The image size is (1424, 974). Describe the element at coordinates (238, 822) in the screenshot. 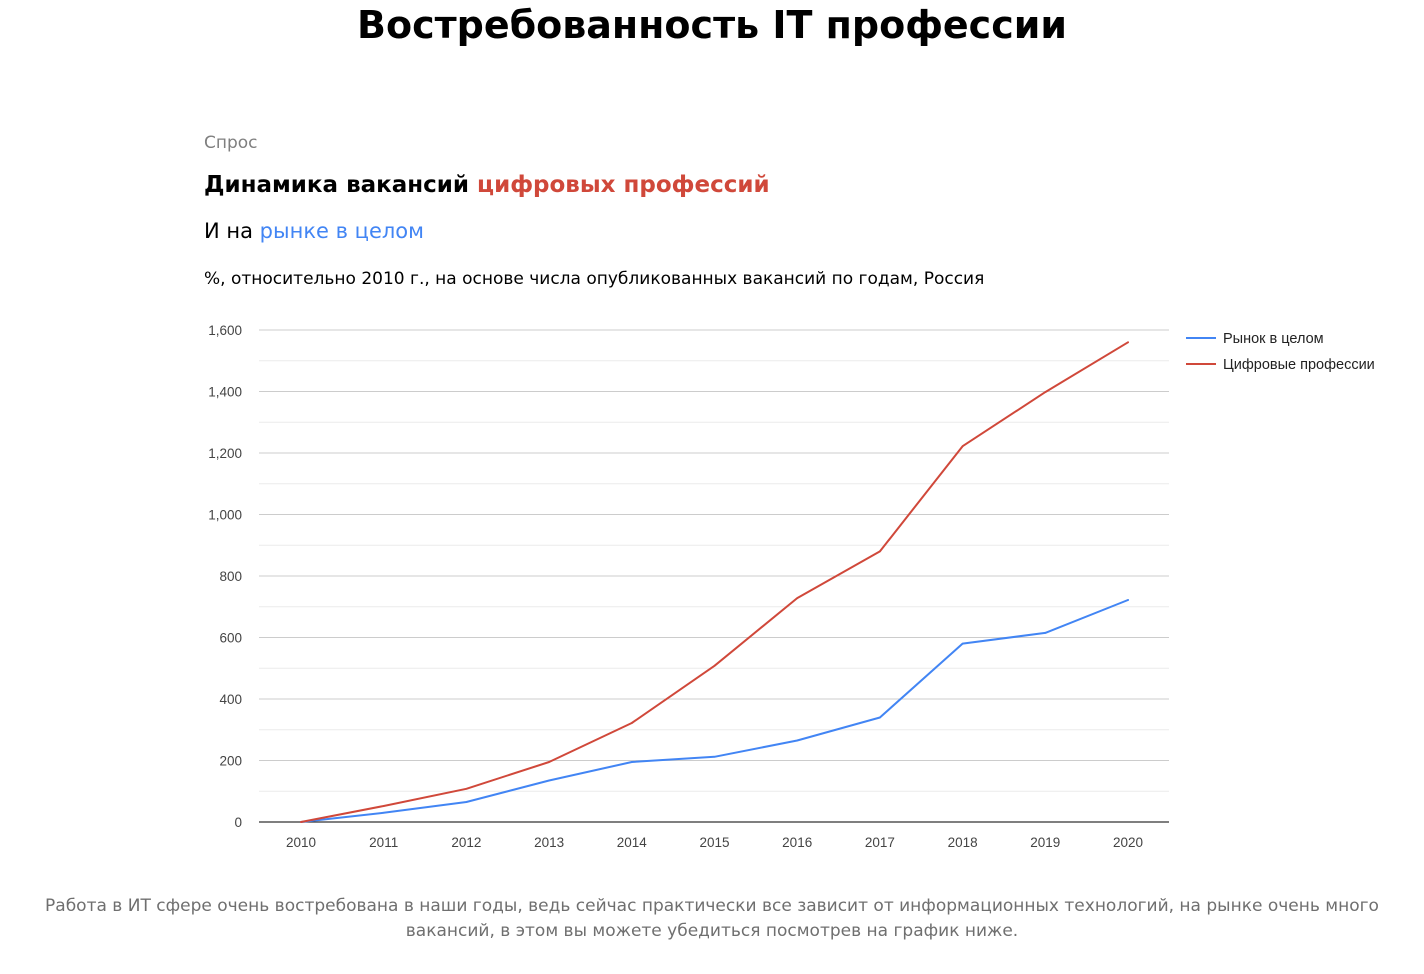

I see `y-tick-label: 0` at that location.